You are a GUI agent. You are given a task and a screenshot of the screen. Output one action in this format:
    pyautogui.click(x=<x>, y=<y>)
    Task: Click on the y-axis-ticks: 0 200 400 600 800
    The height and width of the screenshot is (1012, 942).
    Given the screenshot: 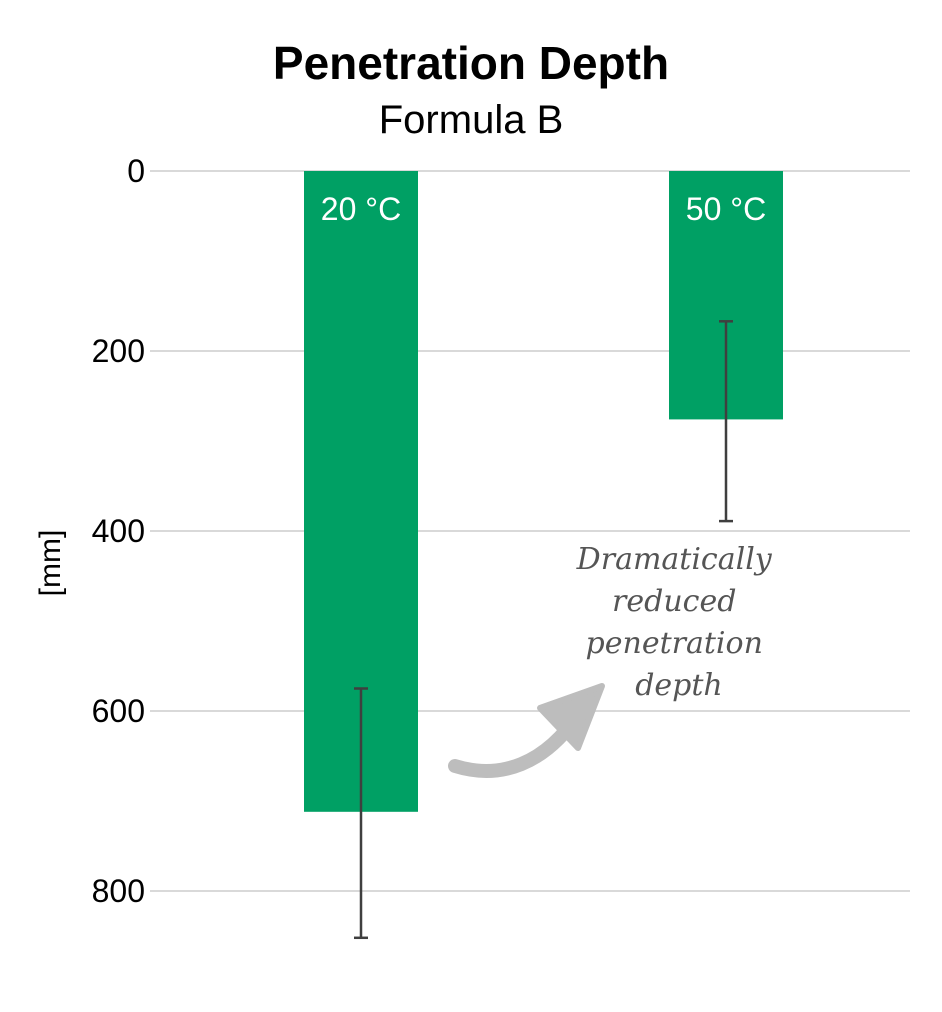 What is the action you would take?
    pyautogui.click(x=118, y=531)
    